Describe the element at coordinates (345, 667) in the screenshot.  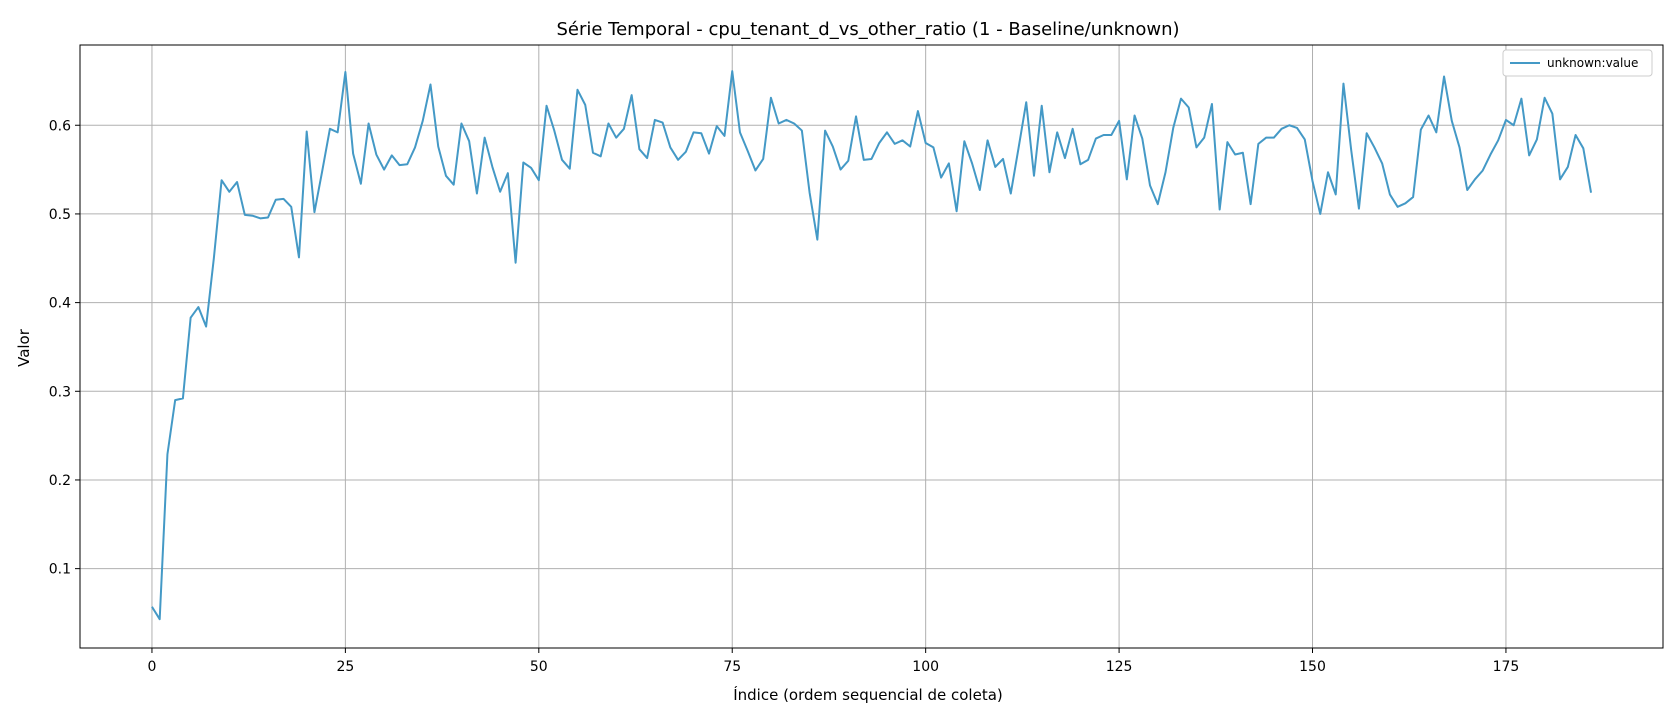
I see `x-tick-label: 25` at that location.